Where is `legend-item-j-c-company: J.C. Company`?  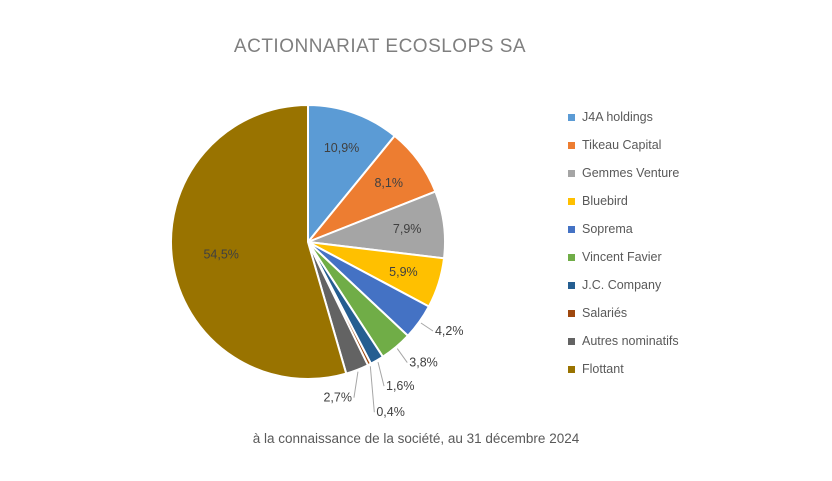
legend-item-j-c-company: J.C. Company is located at coordinates (623, 290).